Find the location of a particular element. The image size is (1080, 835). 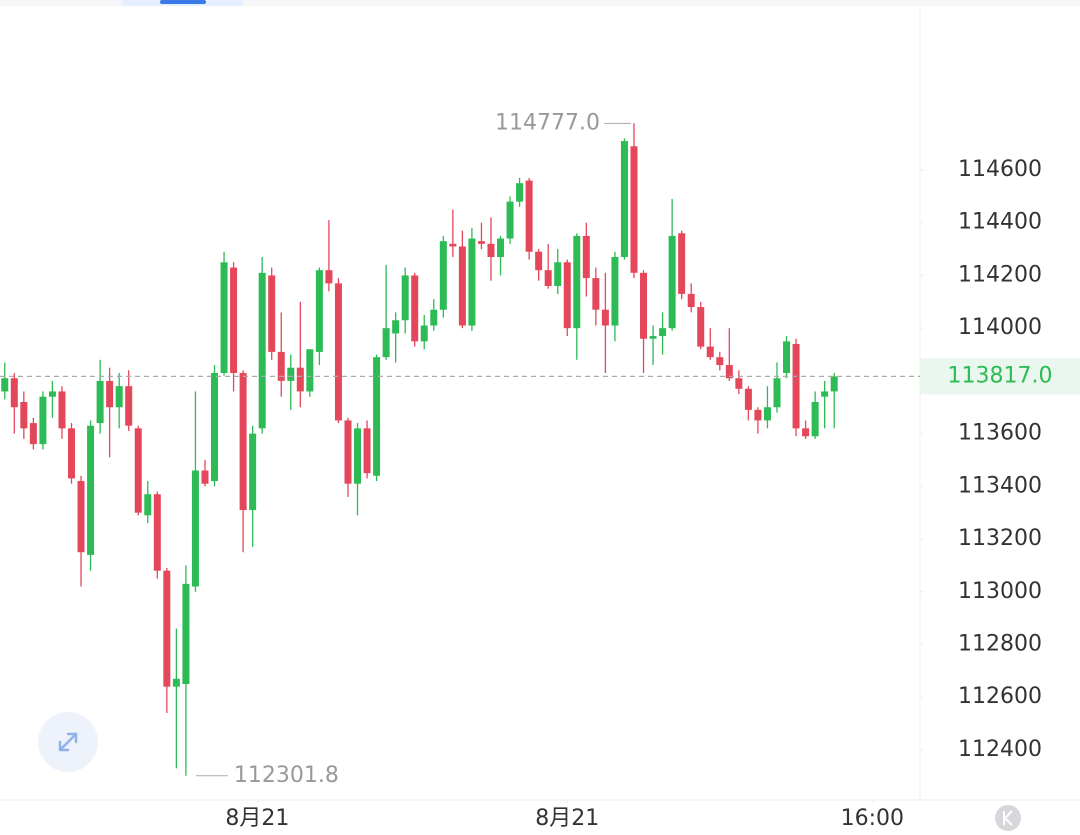

min-label: 112301.8 is located at coordinates (286, 775).